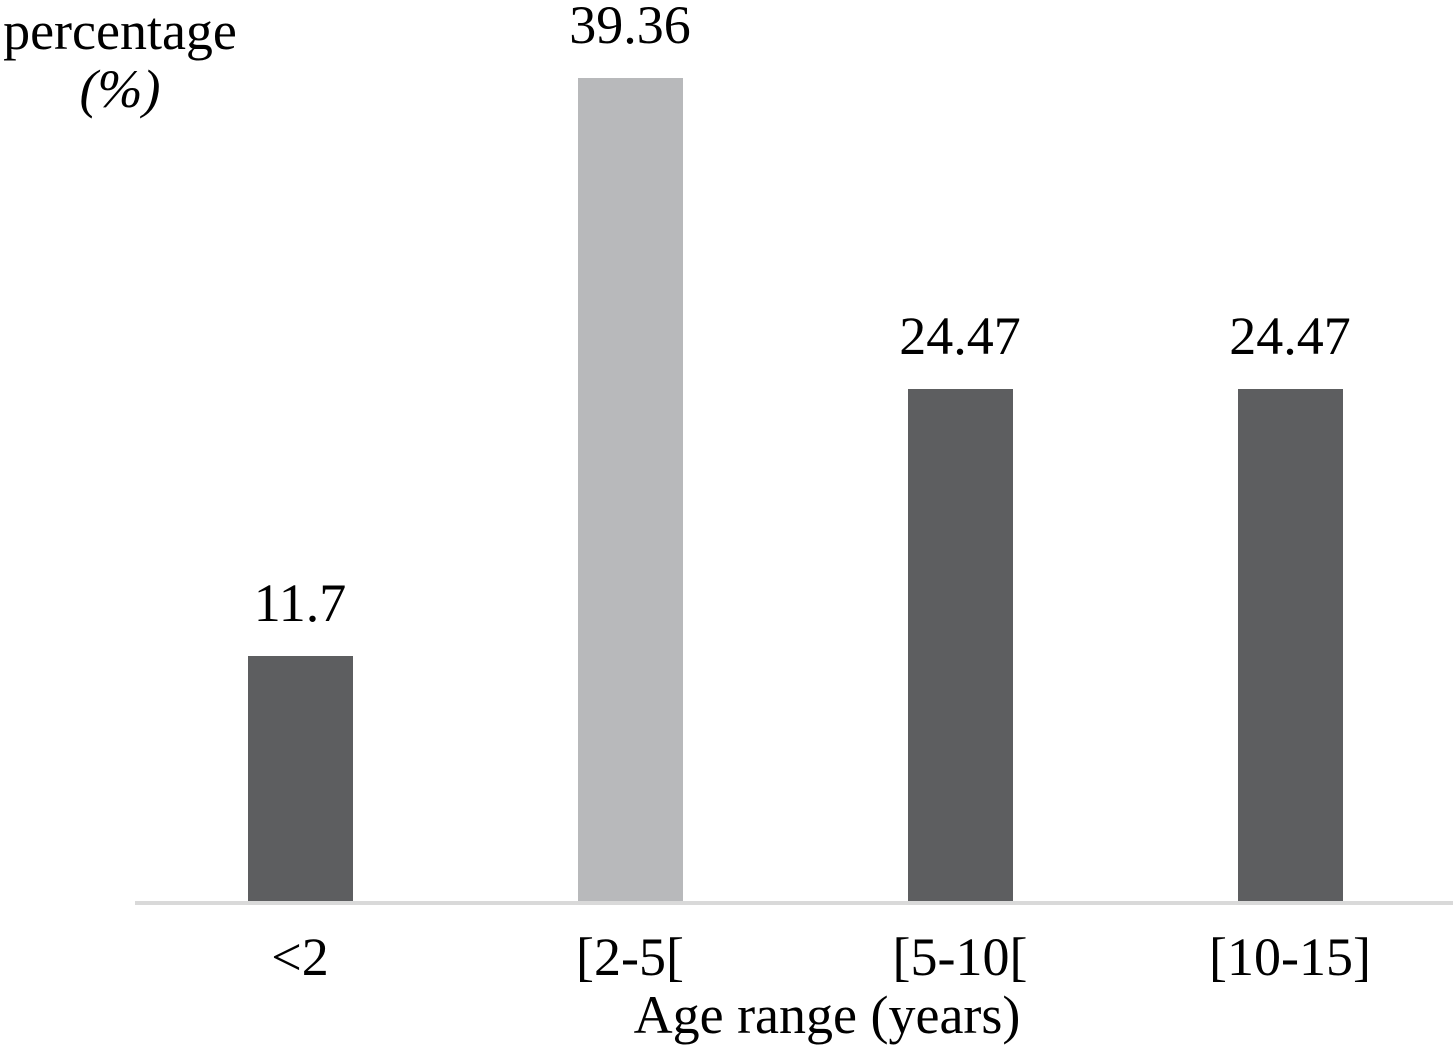 The image size is (1455, 1045). I want to click on bar-value-label: 11.7, so click(300, 603).